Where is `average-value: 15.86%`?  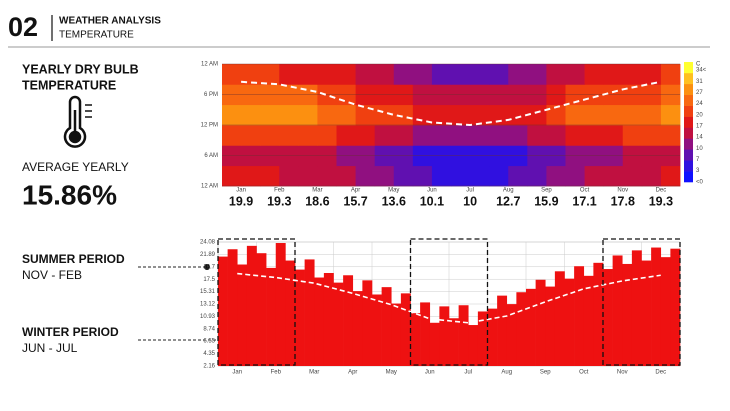
average-value: 15.86% is located at coordinates (69, 194).